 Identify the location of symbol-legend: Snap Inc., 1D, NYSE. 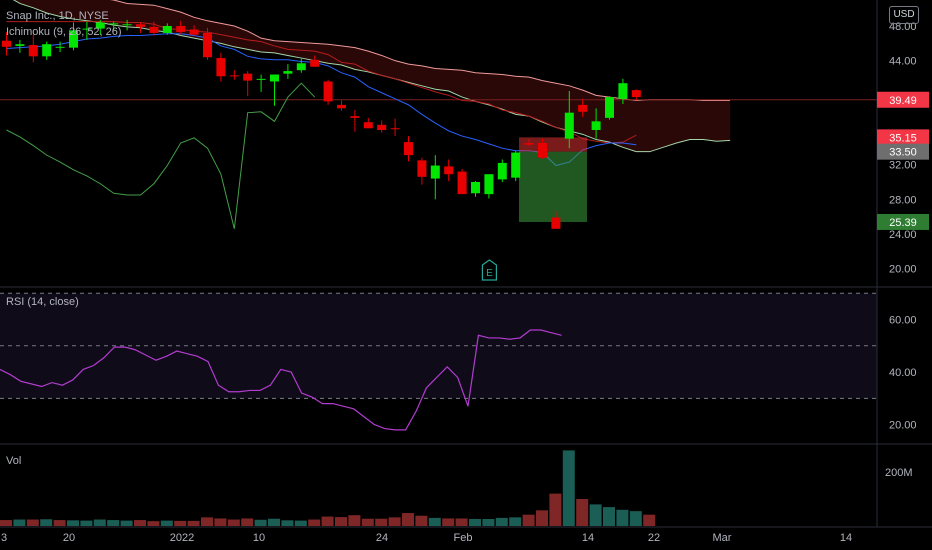
(57, 16).